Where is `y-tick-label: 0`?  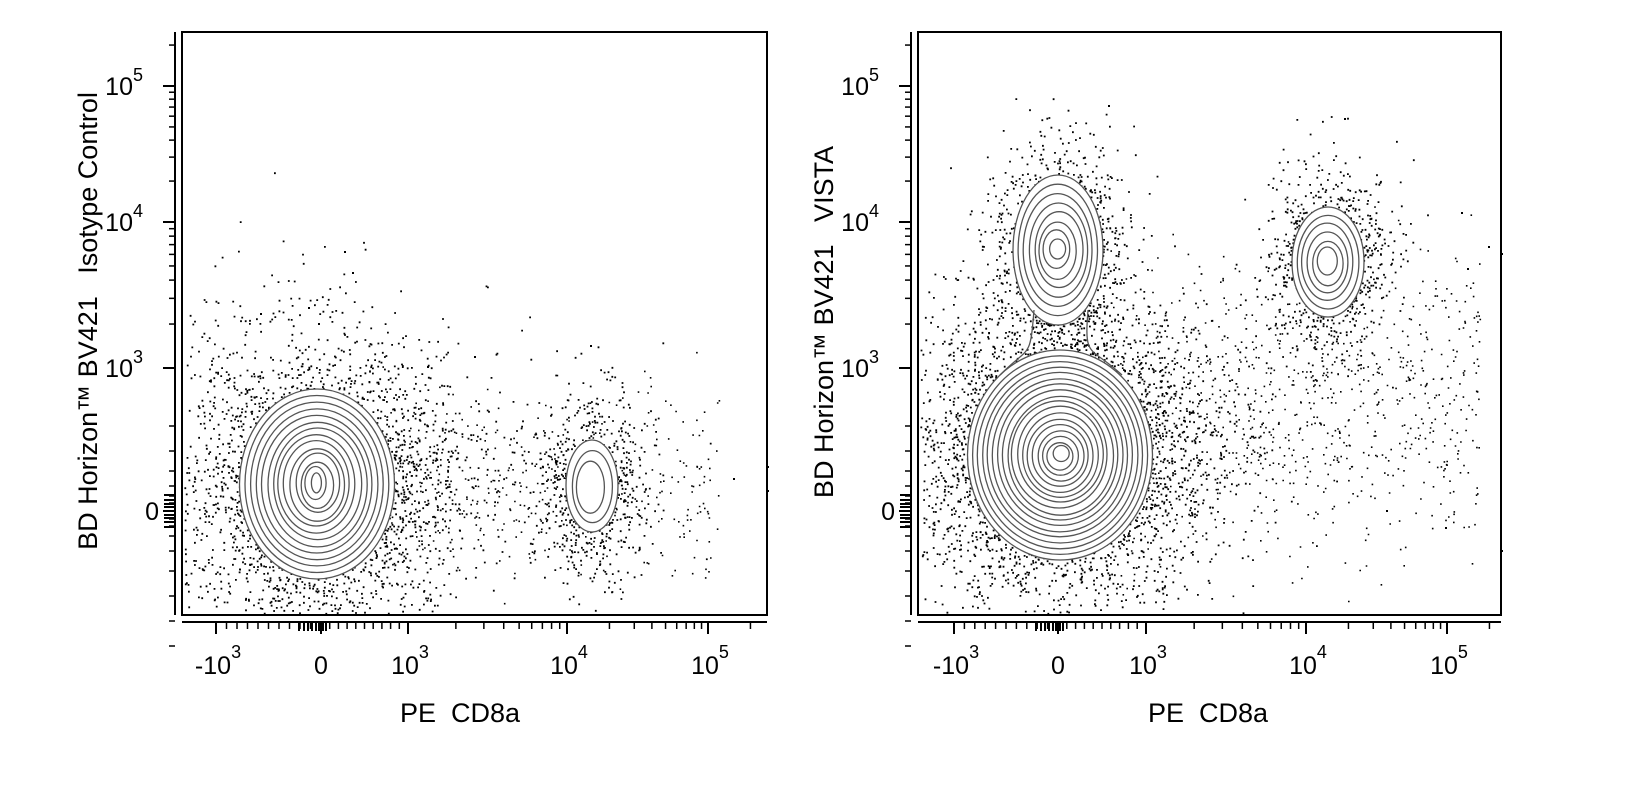
y-tick-label: 0 is located at coordinates (888, 512).